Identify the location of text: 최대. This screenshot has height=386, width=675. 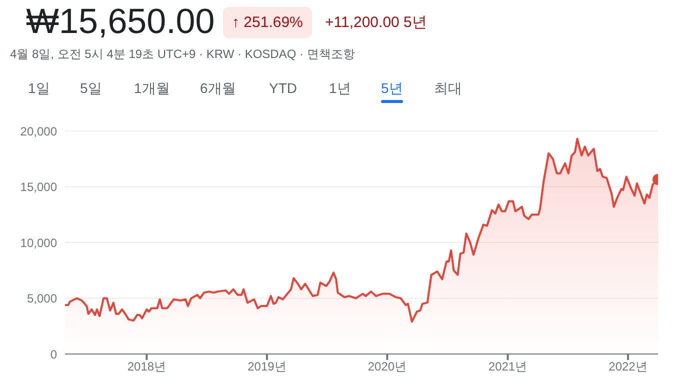
(448, 88).